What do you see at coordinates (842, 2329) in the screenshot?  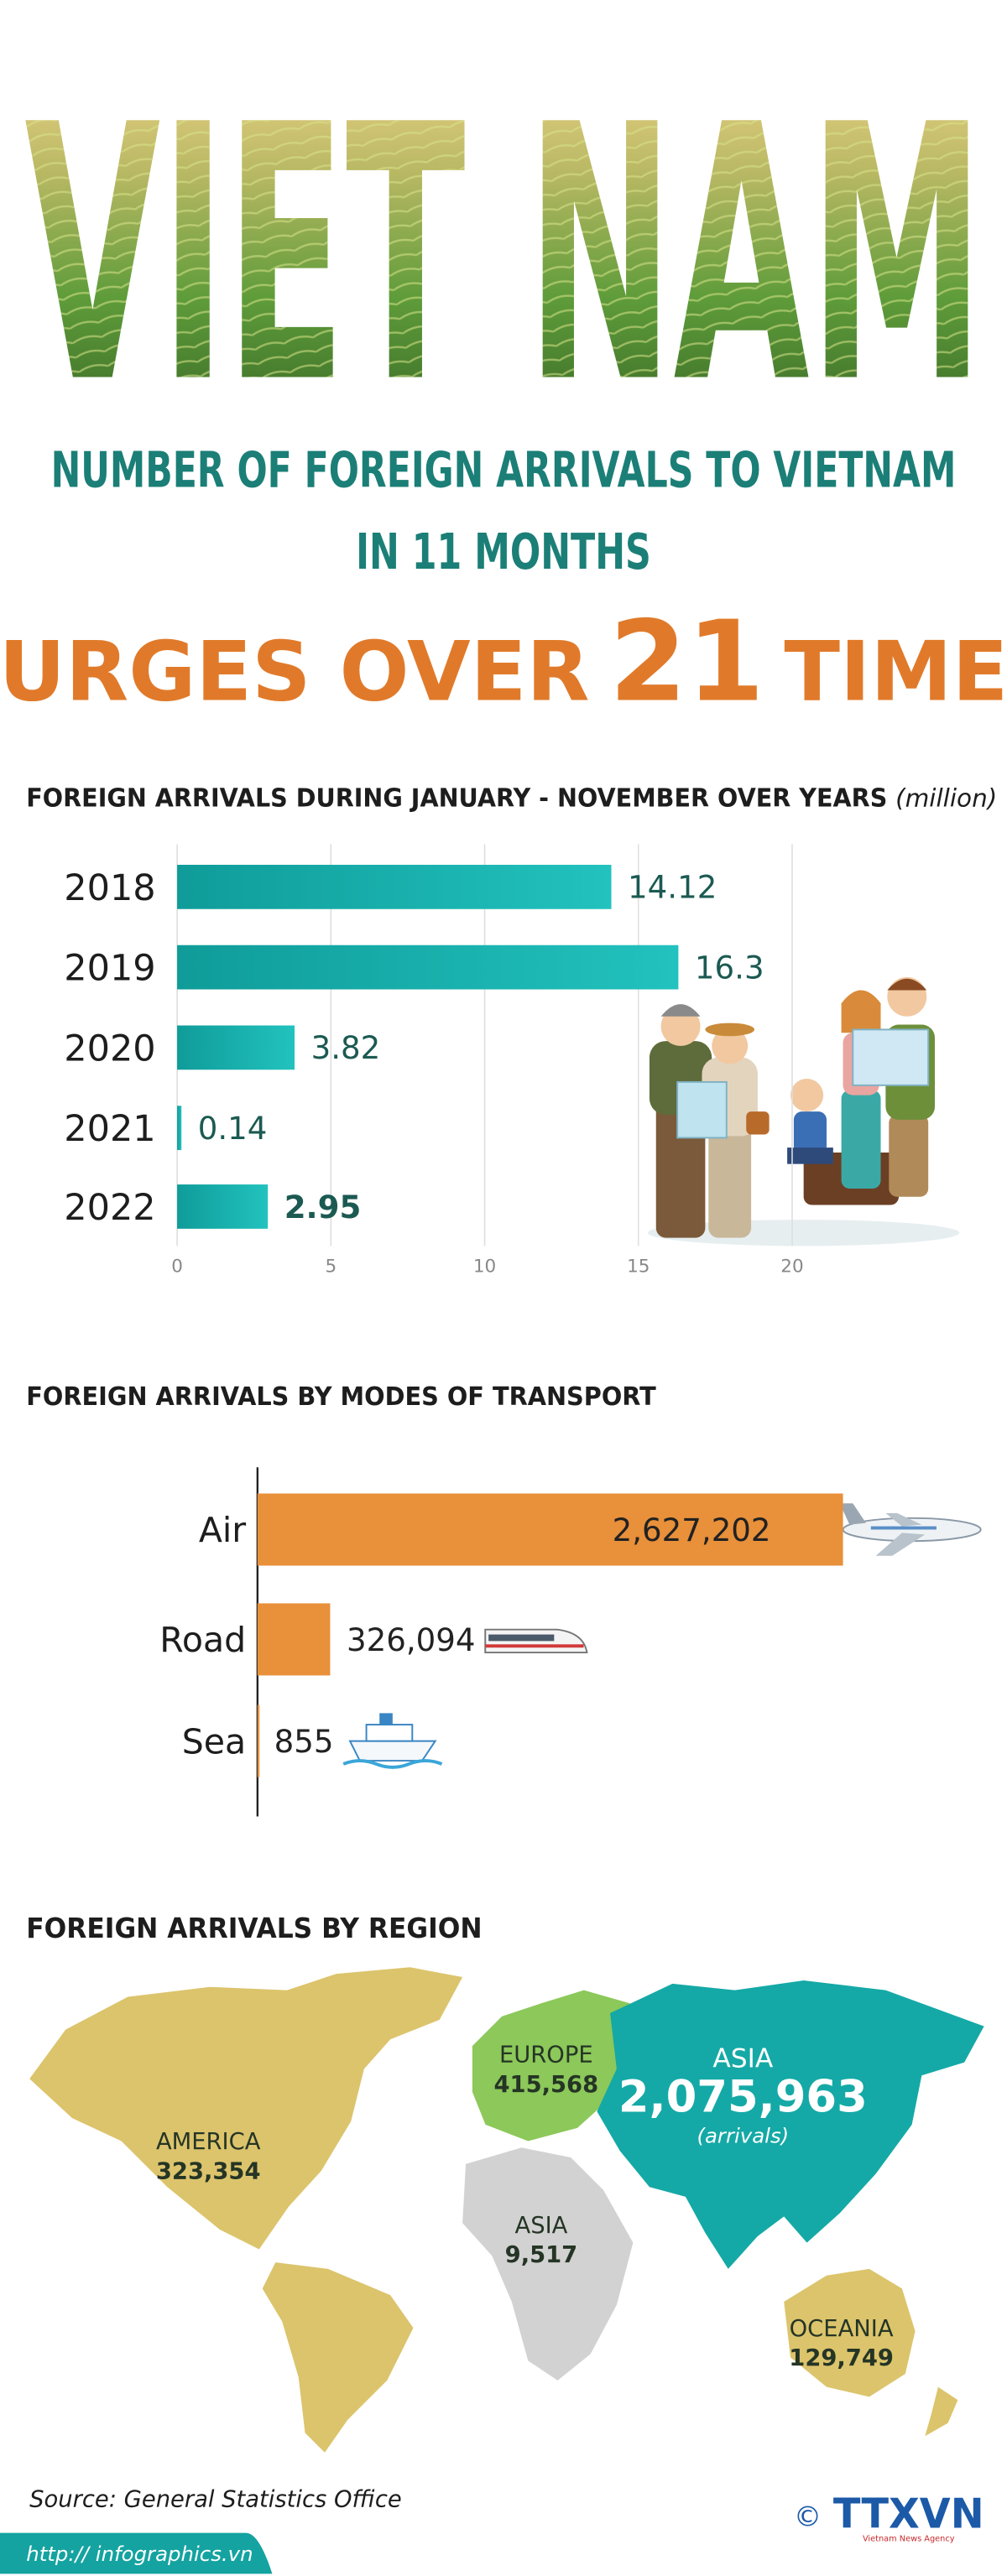 I see `region-label: OCEANIA` at bounding box center [842, 2329].